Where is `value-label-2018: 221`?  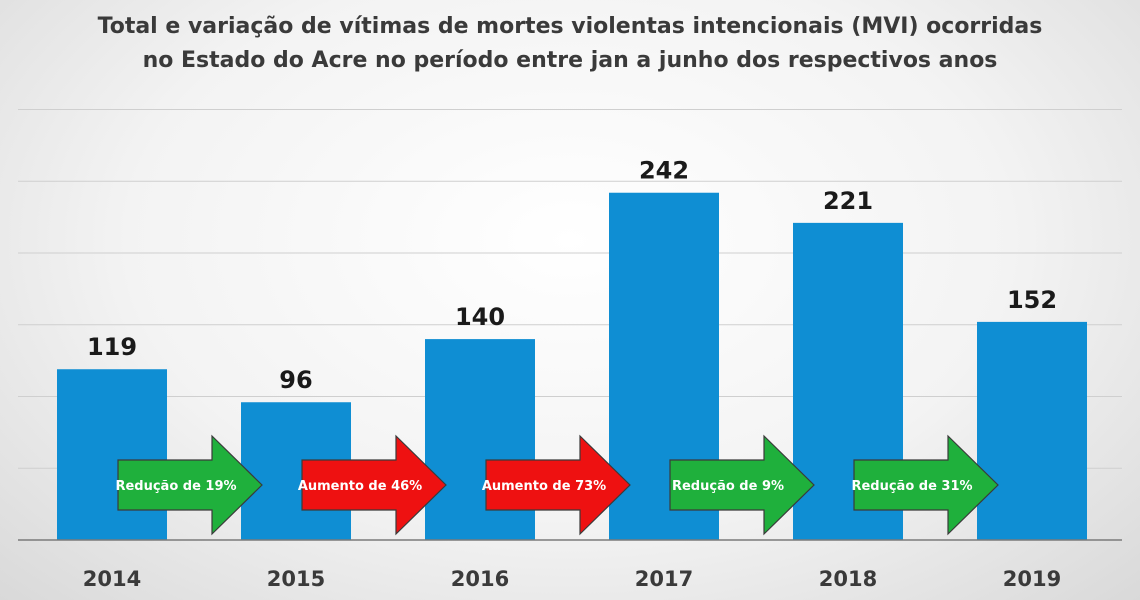
value-label-2018: 221 is located at coordinates (848, 201).